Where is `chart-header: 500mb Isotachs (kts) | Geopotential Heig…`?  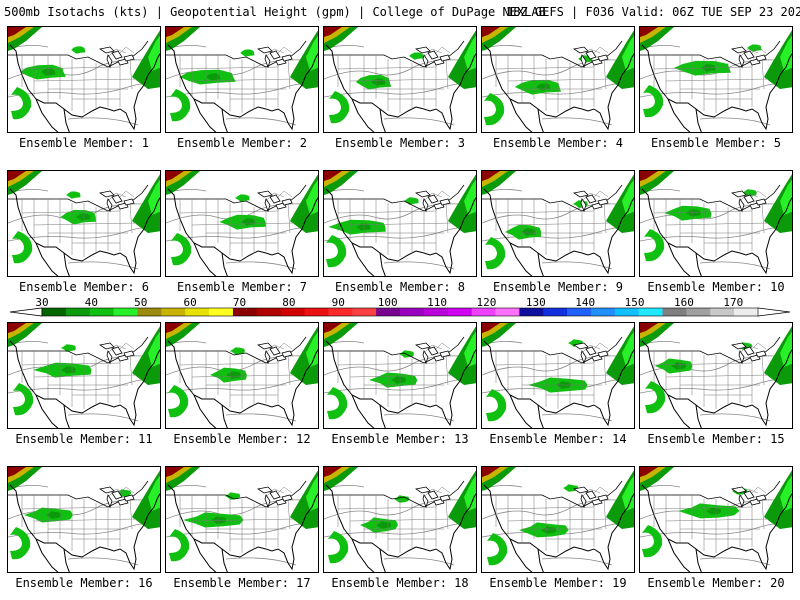
chart-header: 500mb Isotachs (kts) | Geopotential Heig… is located at coordinates (400, 11).